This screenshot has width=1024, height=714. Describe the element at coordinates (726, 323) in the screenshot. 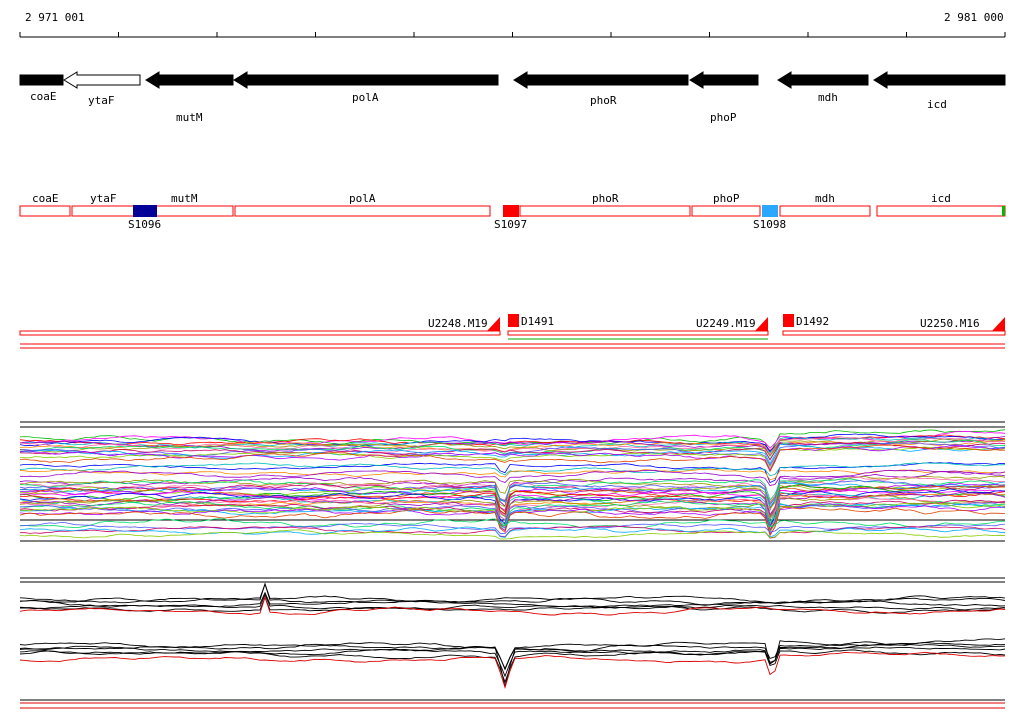

I see `segment-label-U2249.M19: U2249.M19` at that location.